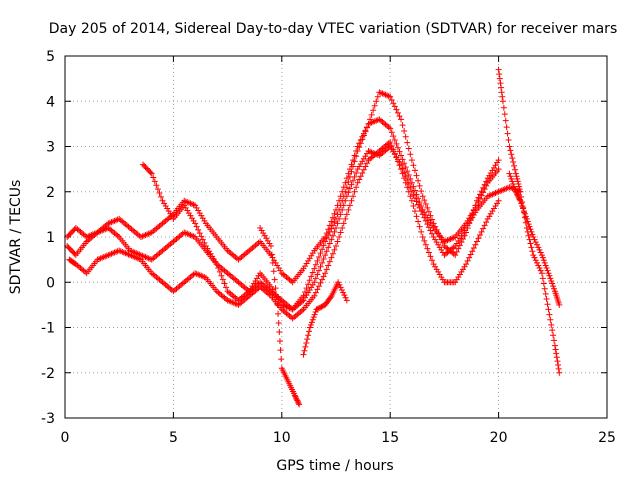  Describe the element at coordinates (338, 438) in the screenshot. I see `x-tick-labels: 0 5 10 15 20 25` at that location.